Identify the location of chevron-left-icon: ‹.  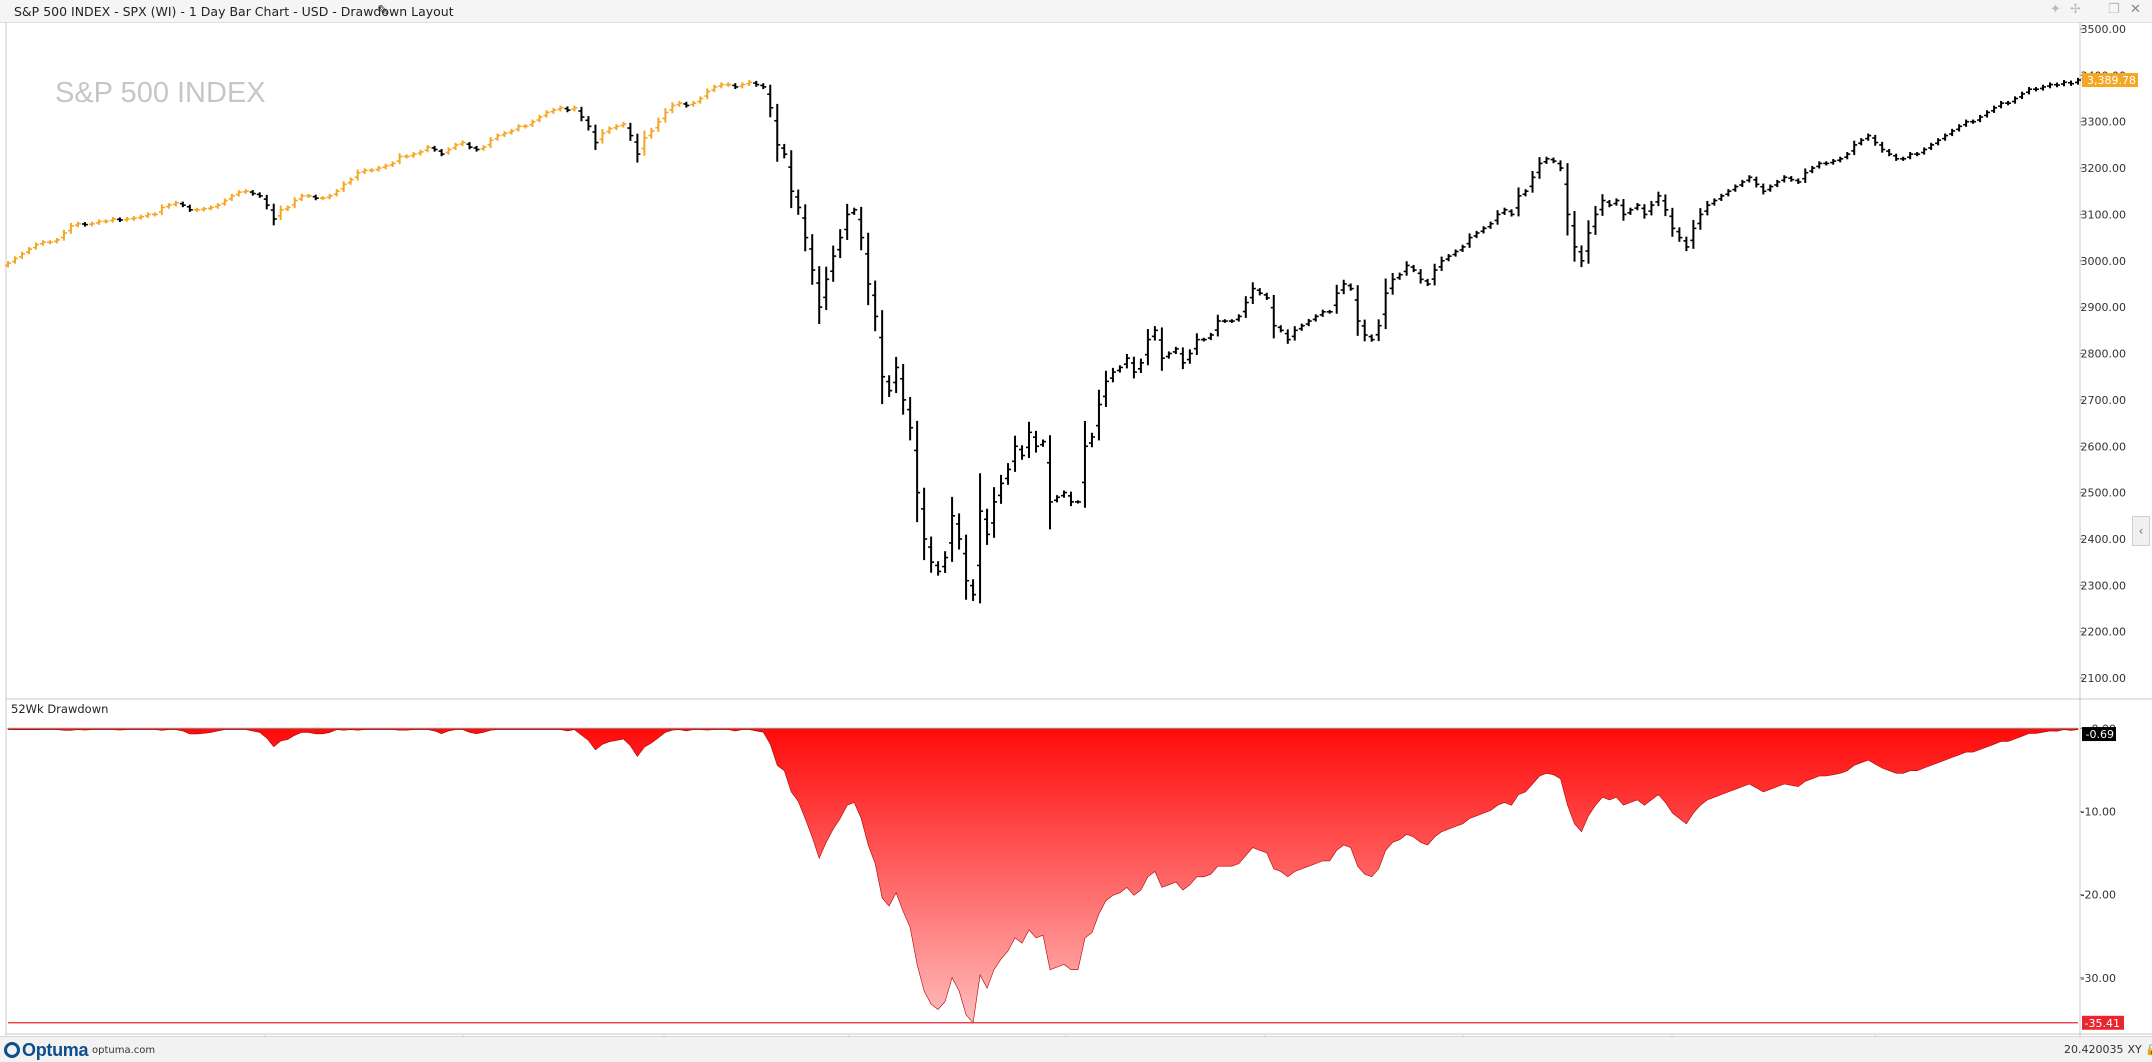
(2141, 531).